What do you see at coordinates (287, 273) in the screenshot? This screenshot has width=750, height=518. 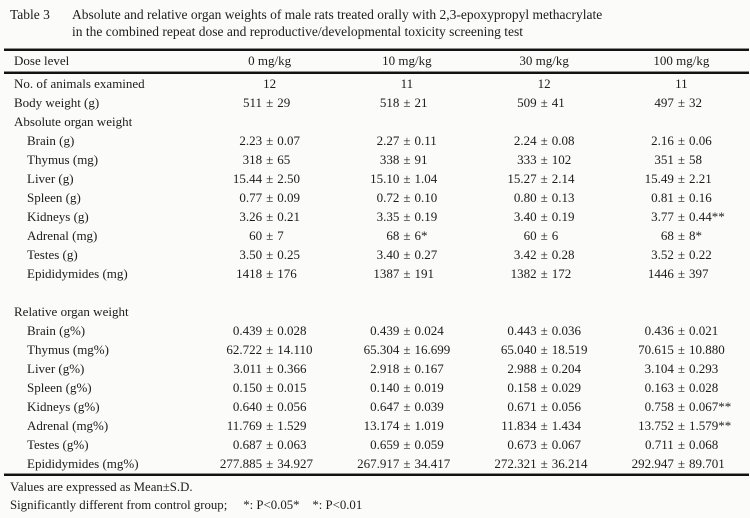 I see `sd-value: 176` at bounding box center [287, 273].